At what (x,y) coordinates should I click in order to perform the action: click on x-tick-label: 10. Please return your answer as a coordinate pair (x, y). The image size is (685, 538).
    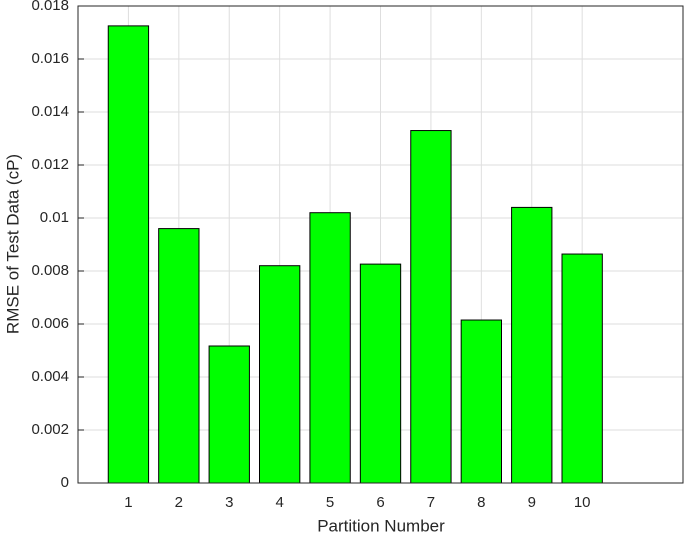
    Looking at the image, I should click on (582, 502).